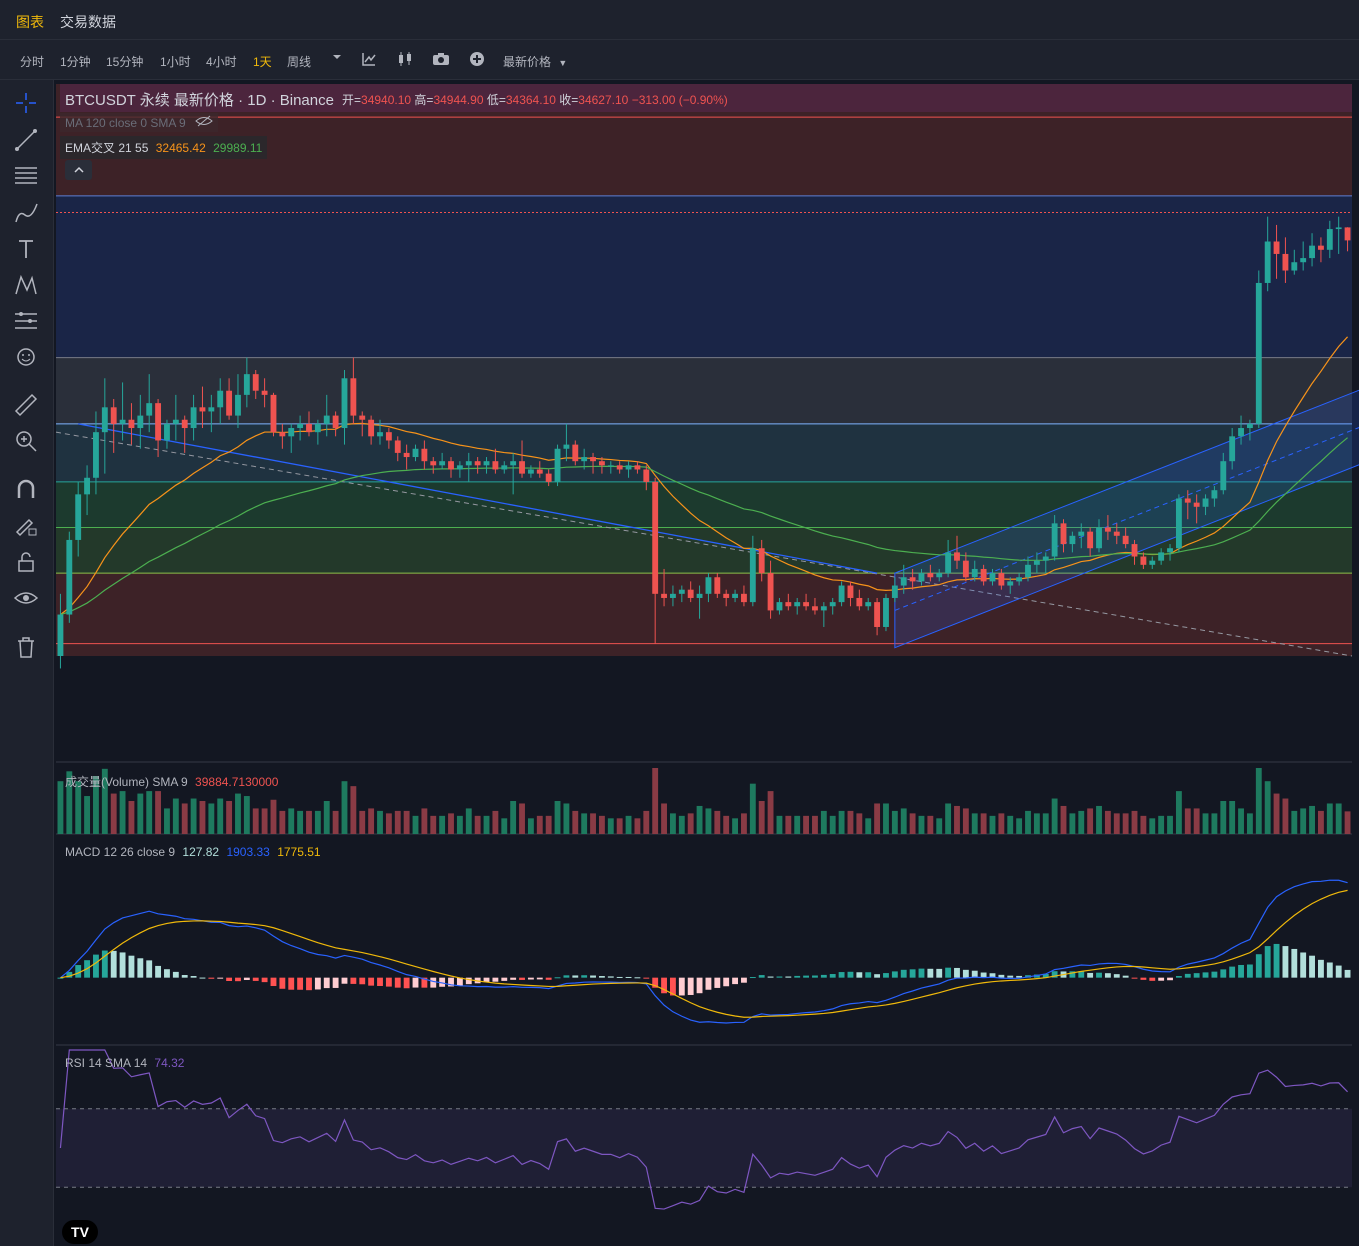  What do you see at coordinates (299, 62) in the screenshot?
I see `interval-week: 周线` at bounding box center [299, 62].